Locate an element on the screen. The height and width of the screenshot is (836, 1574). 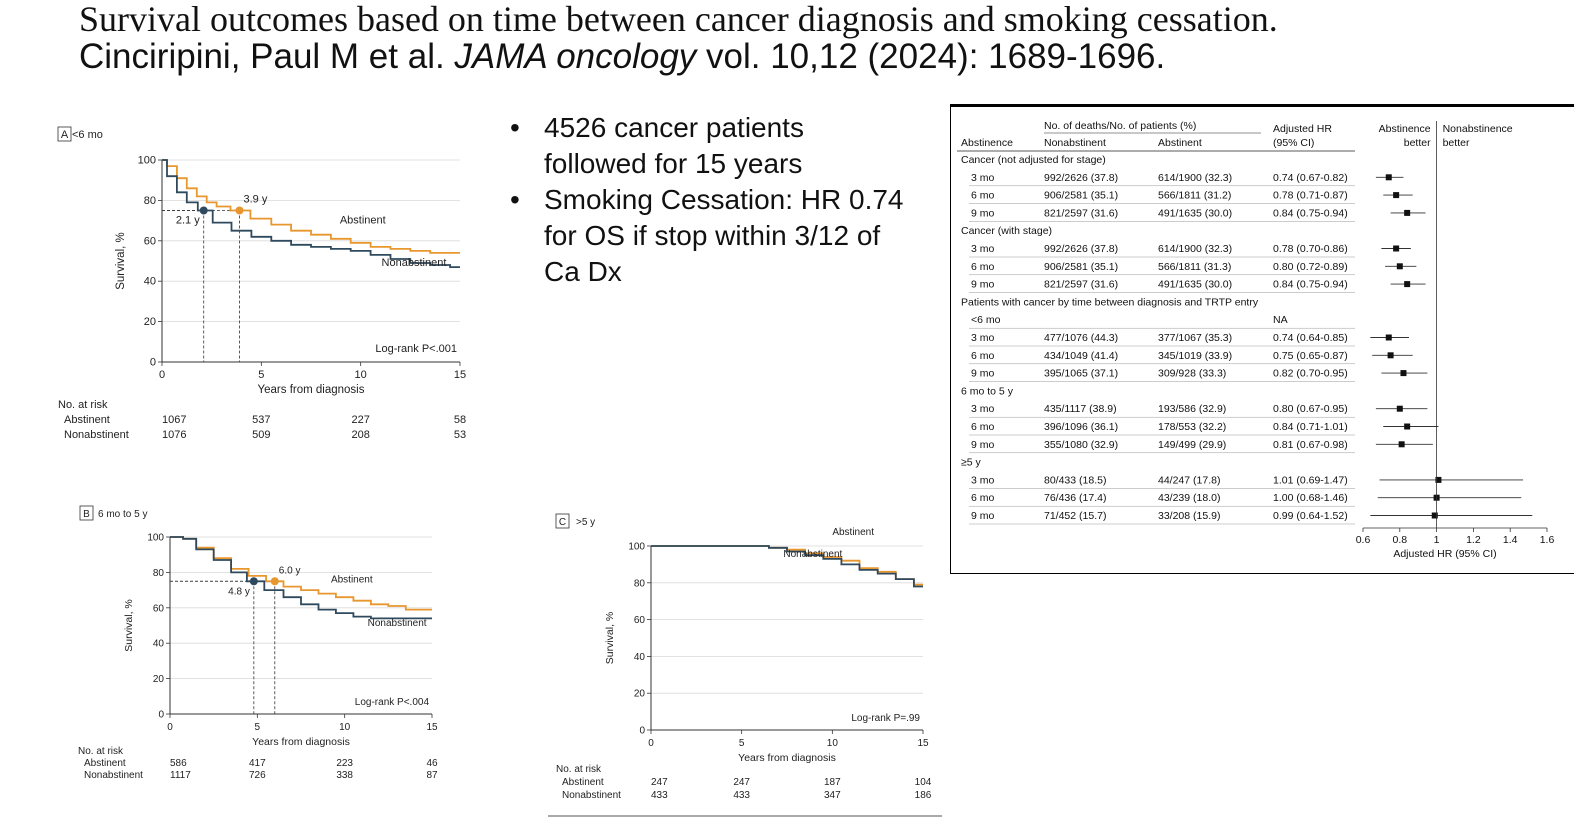
y-tick-label: 20 is located at coordinates (150, 322).